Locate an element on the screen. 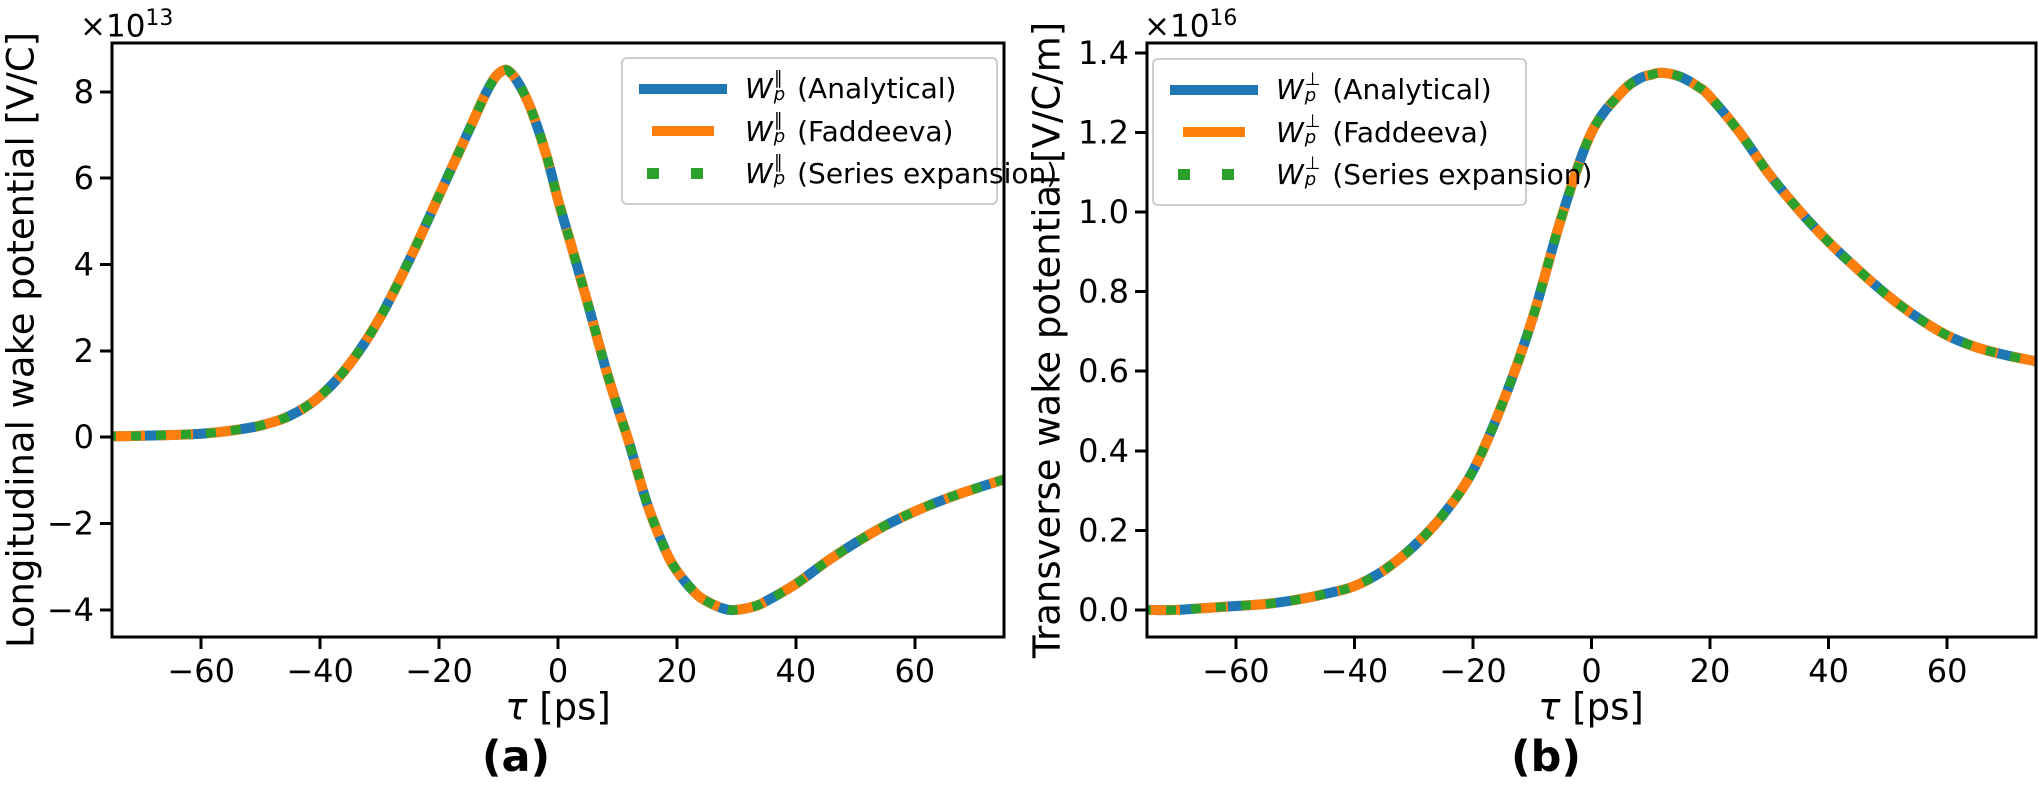 This screenshot has height=790, width=2038. x-axis-label-a: τ [ps] is located at coordinates (558, 707).